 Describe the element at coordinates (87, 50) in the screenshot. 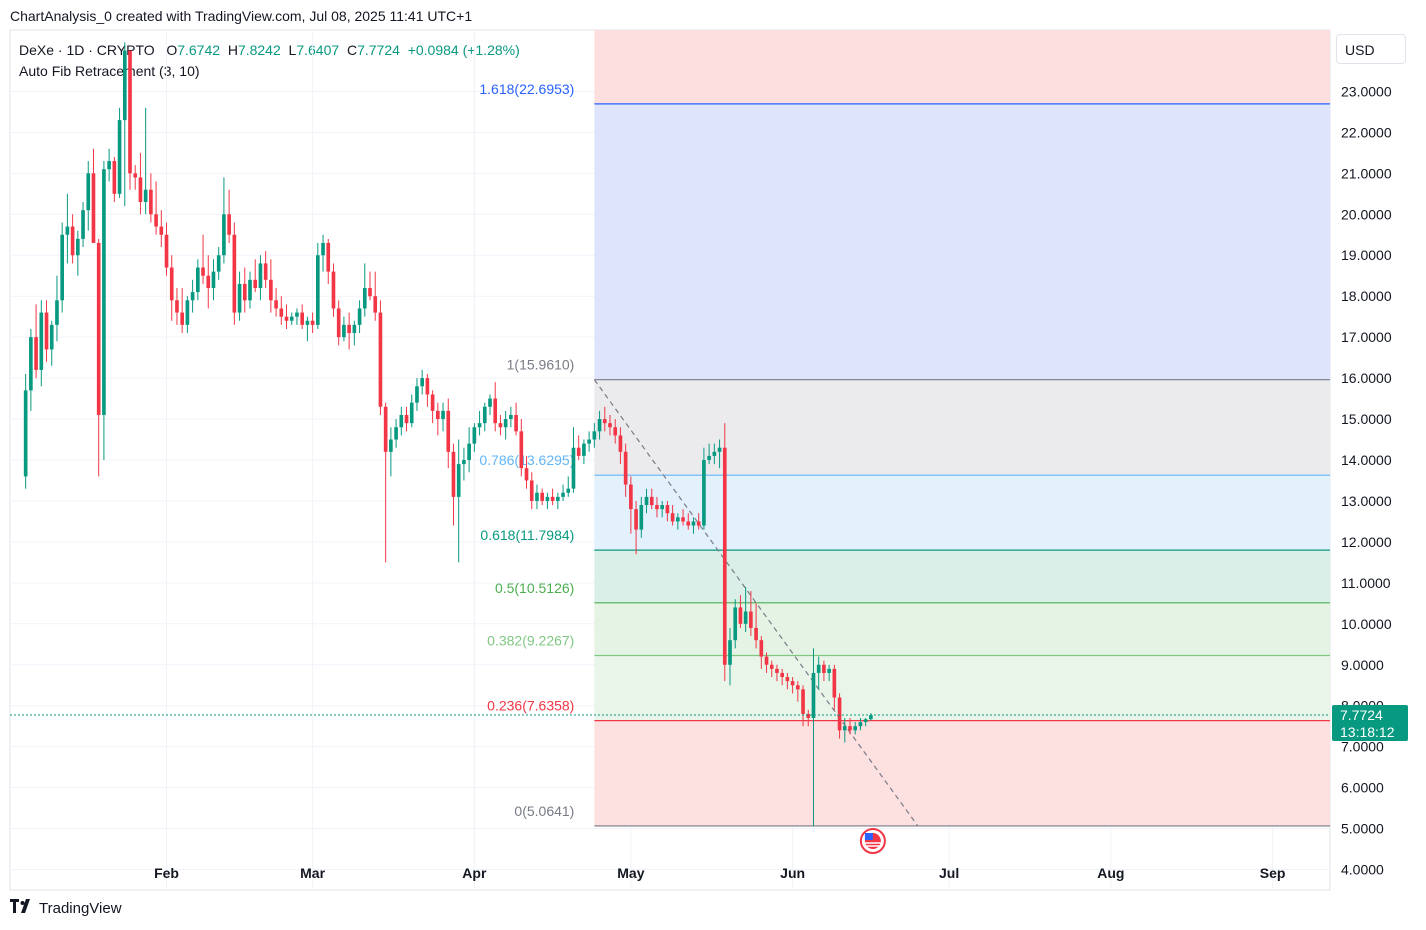

I see `symbol-label: DeXe · 1D · CRYPTO` at that location.